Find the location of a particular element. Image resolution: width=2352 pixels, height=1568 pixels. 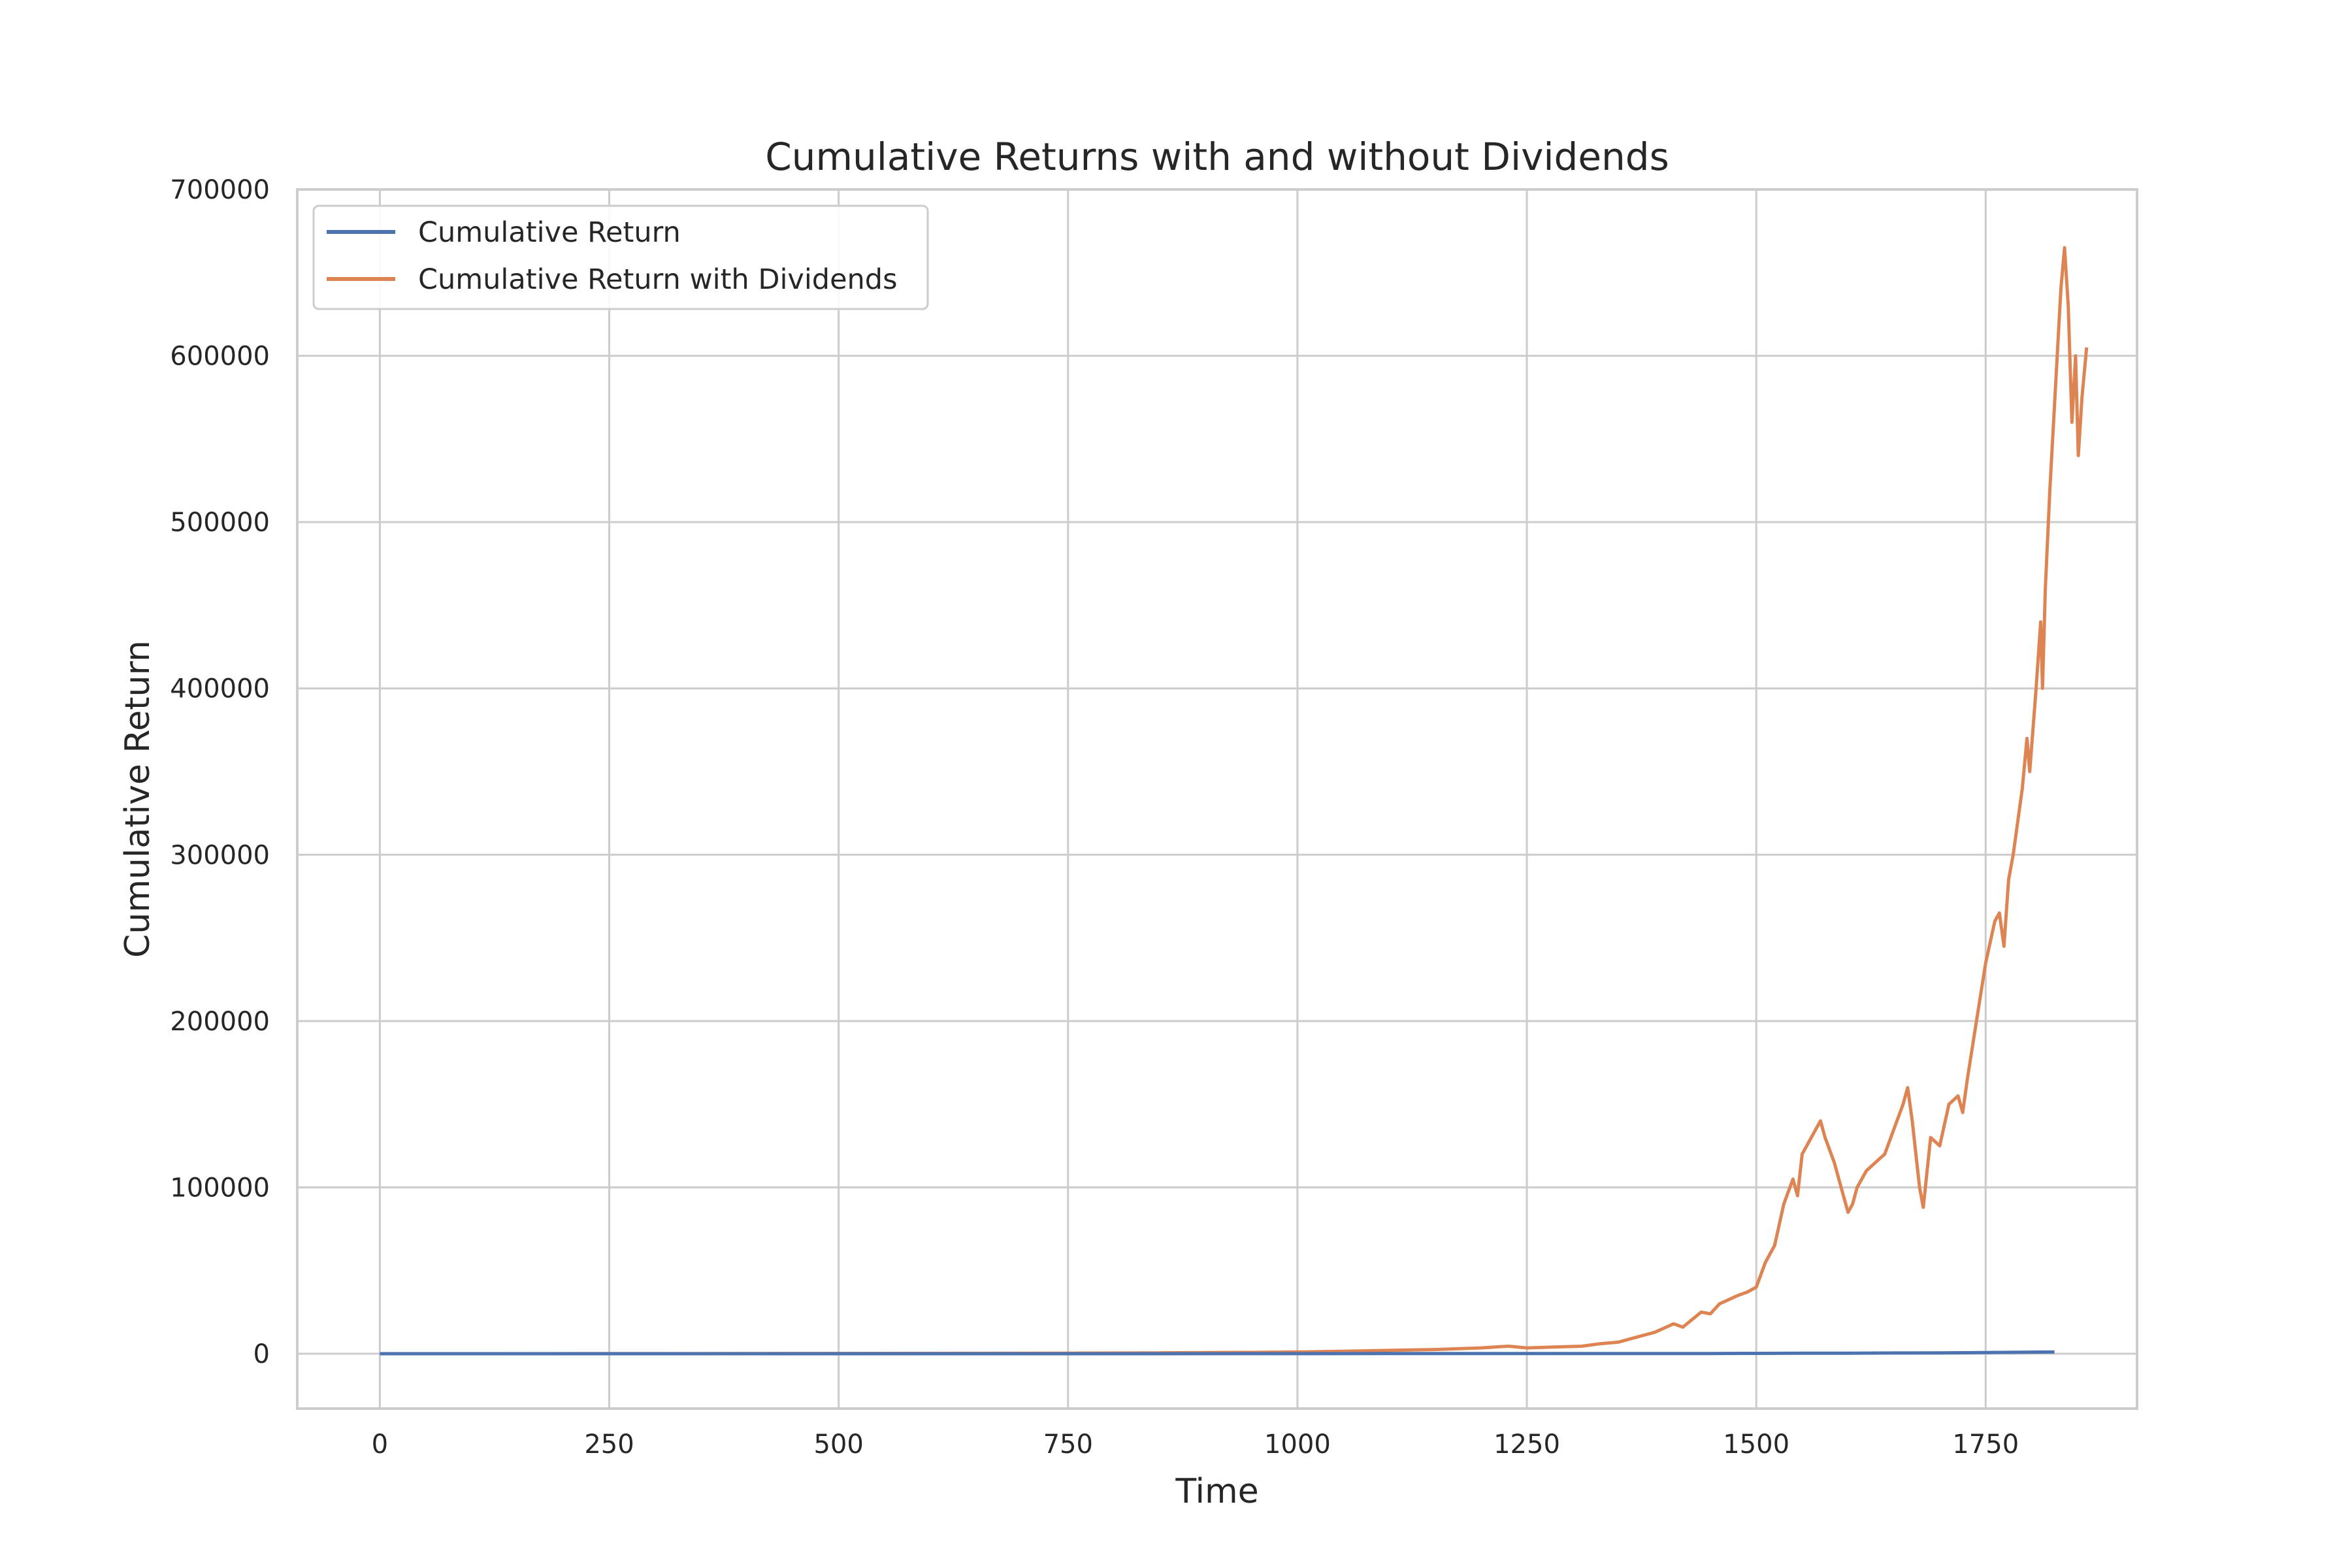

series-line-cumulative-return is located at coordinates (1217, 1353).